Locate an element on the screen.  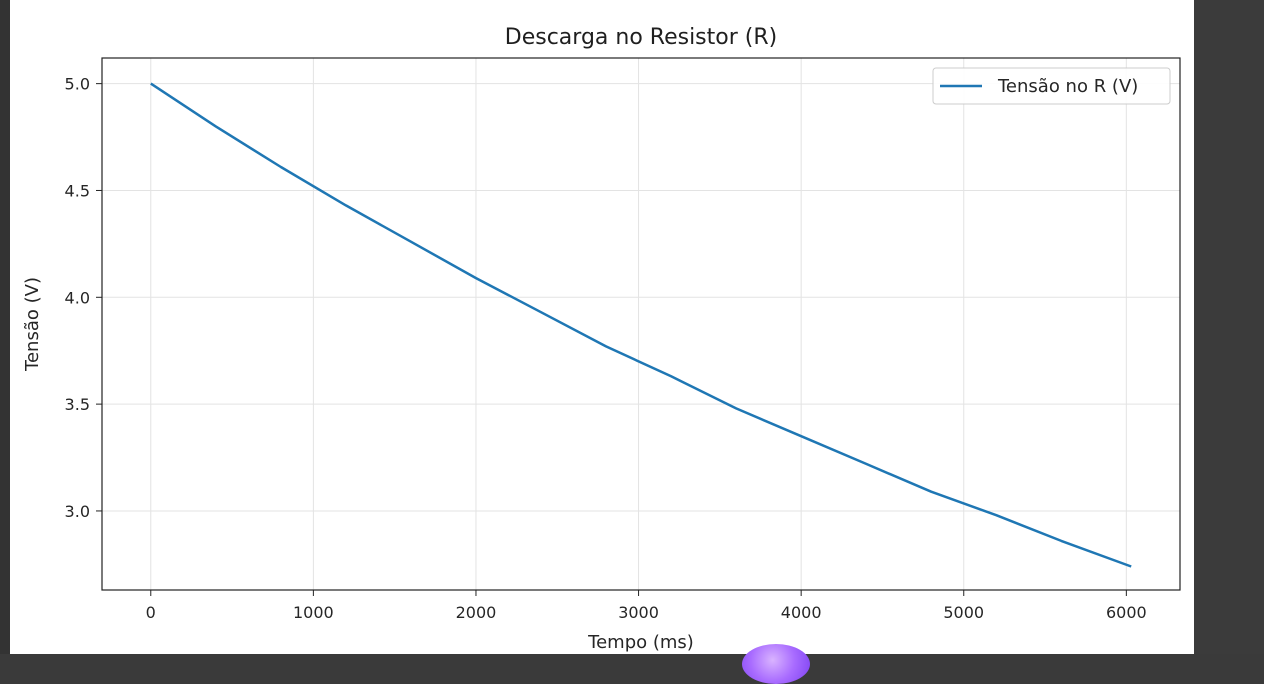
y-tick-label: 5.0 is located at coordinates (77, 84).